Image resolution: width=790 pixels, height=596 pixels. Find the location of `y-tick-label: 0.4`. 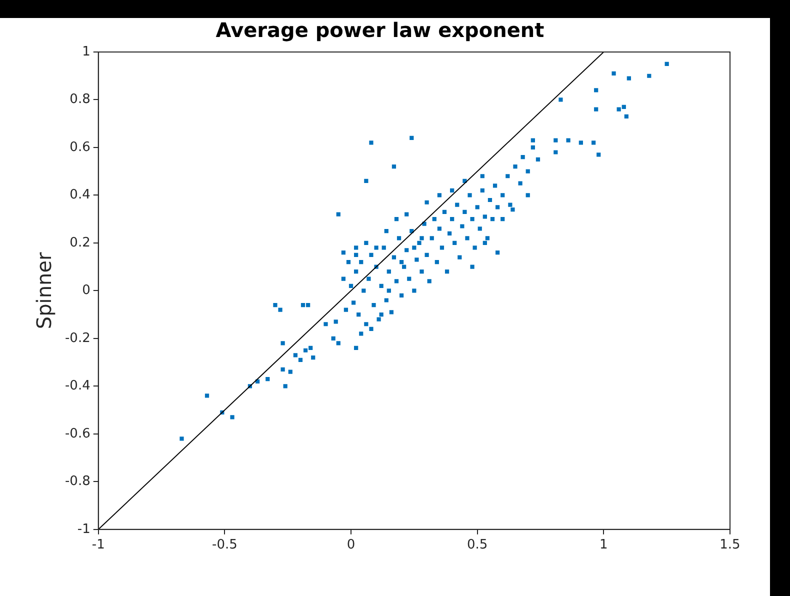

y-tick-label: 0.4 is located at coordinates (80, 195).